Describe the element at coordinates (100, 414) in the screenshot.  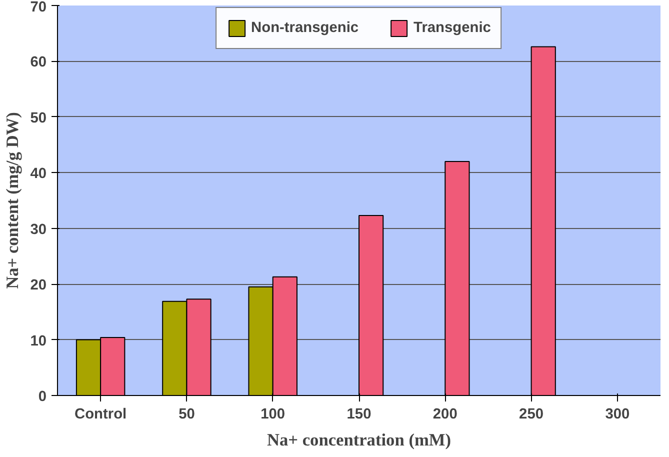
I see `x-tick-label: Control` at that location.